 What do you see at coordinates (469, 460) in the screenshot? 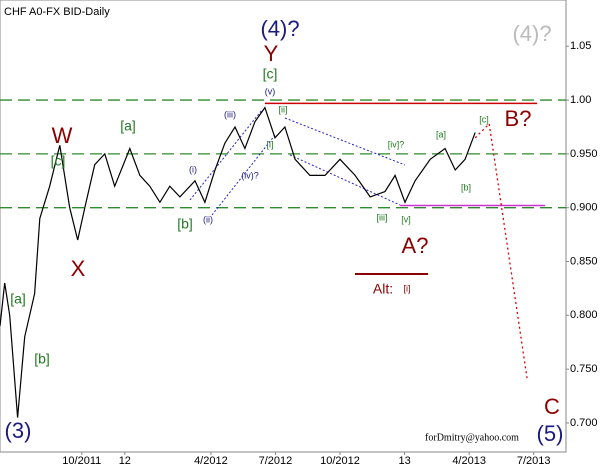
I see `x-tick-label: 4/2013` at bounding box center [469, 460].